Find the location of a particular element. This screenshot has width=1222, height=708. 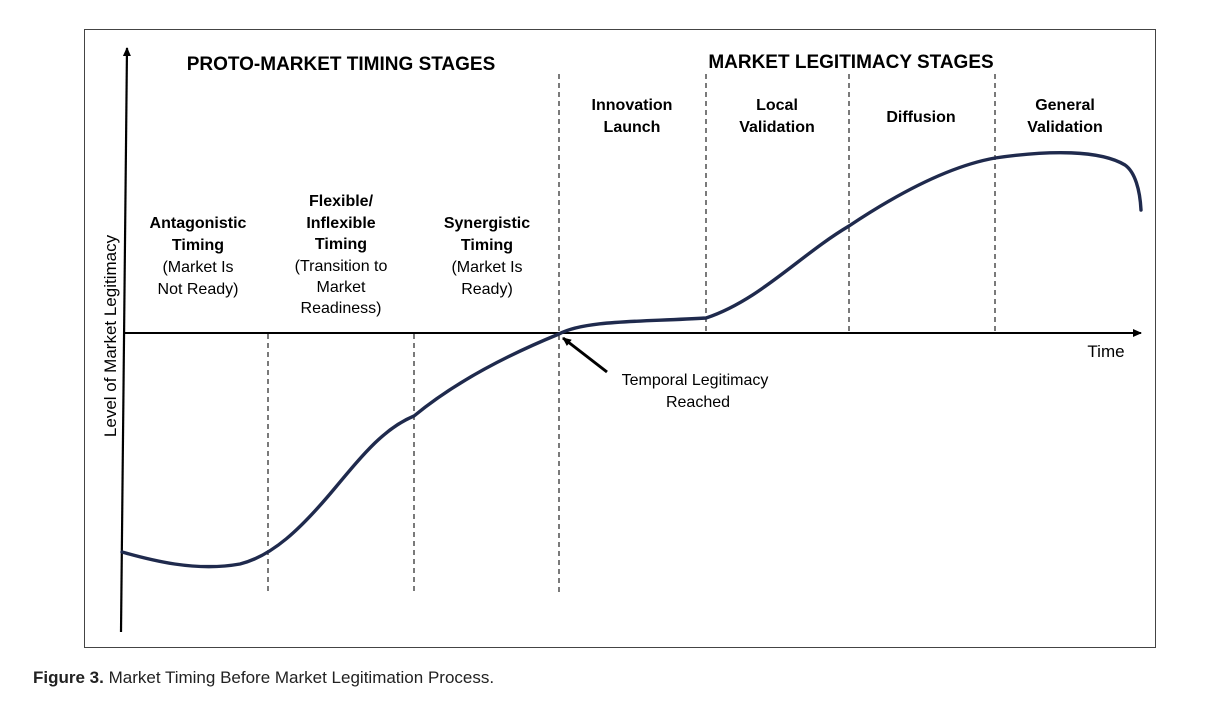

arrow-pointer-icon is located at coordinates (585, 355).